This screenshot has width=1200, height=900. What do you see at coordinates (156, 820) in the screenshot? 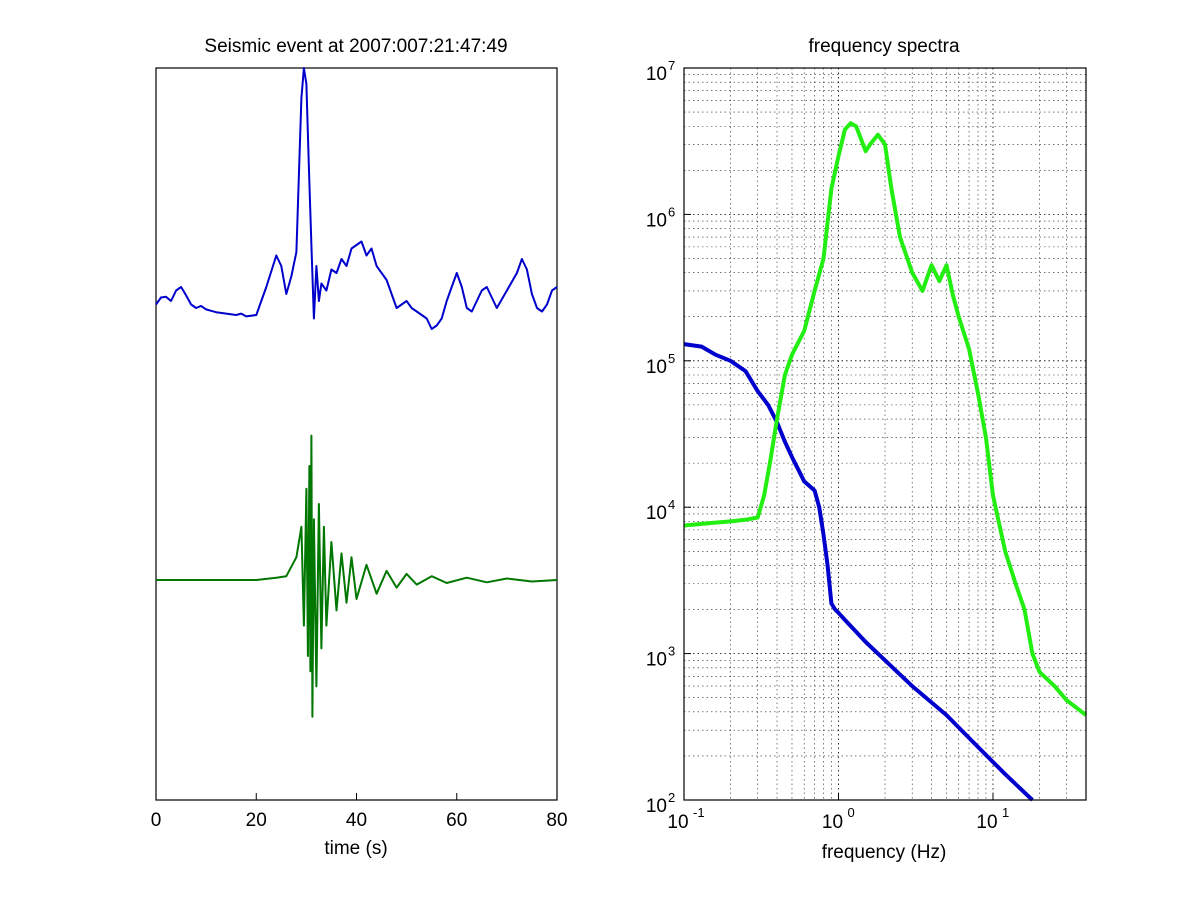
I see `seismogram-tick-label: 0` at bounding box center [156, 820].